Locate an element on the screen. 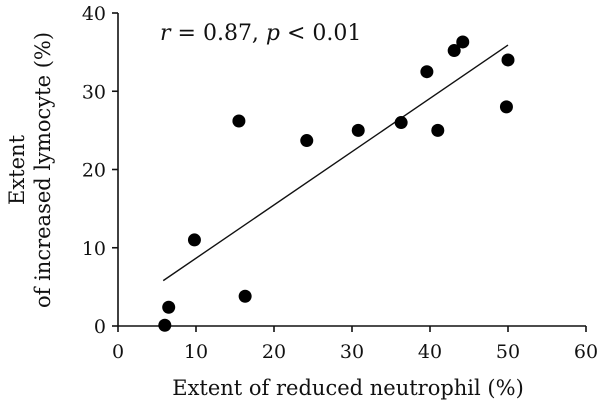 The height and width of the screenshot is (412, 600). x-axis-title: Extent of reduced neutrophil (%) is located at coordinates (348, 388).